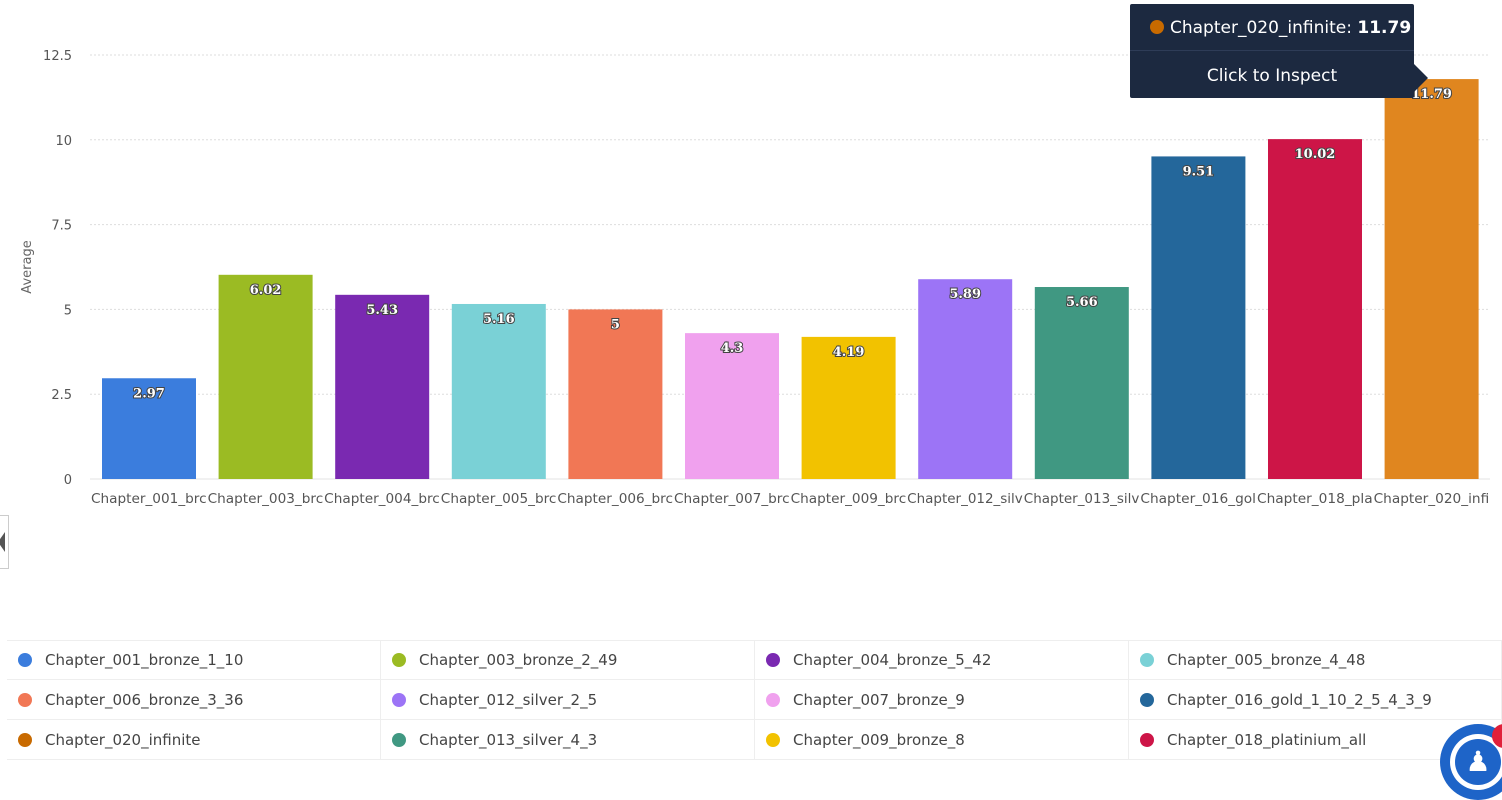 The height and width of the screenshot is (800, 1502). I want to click on data-label: 4.3, so click(732, 348).